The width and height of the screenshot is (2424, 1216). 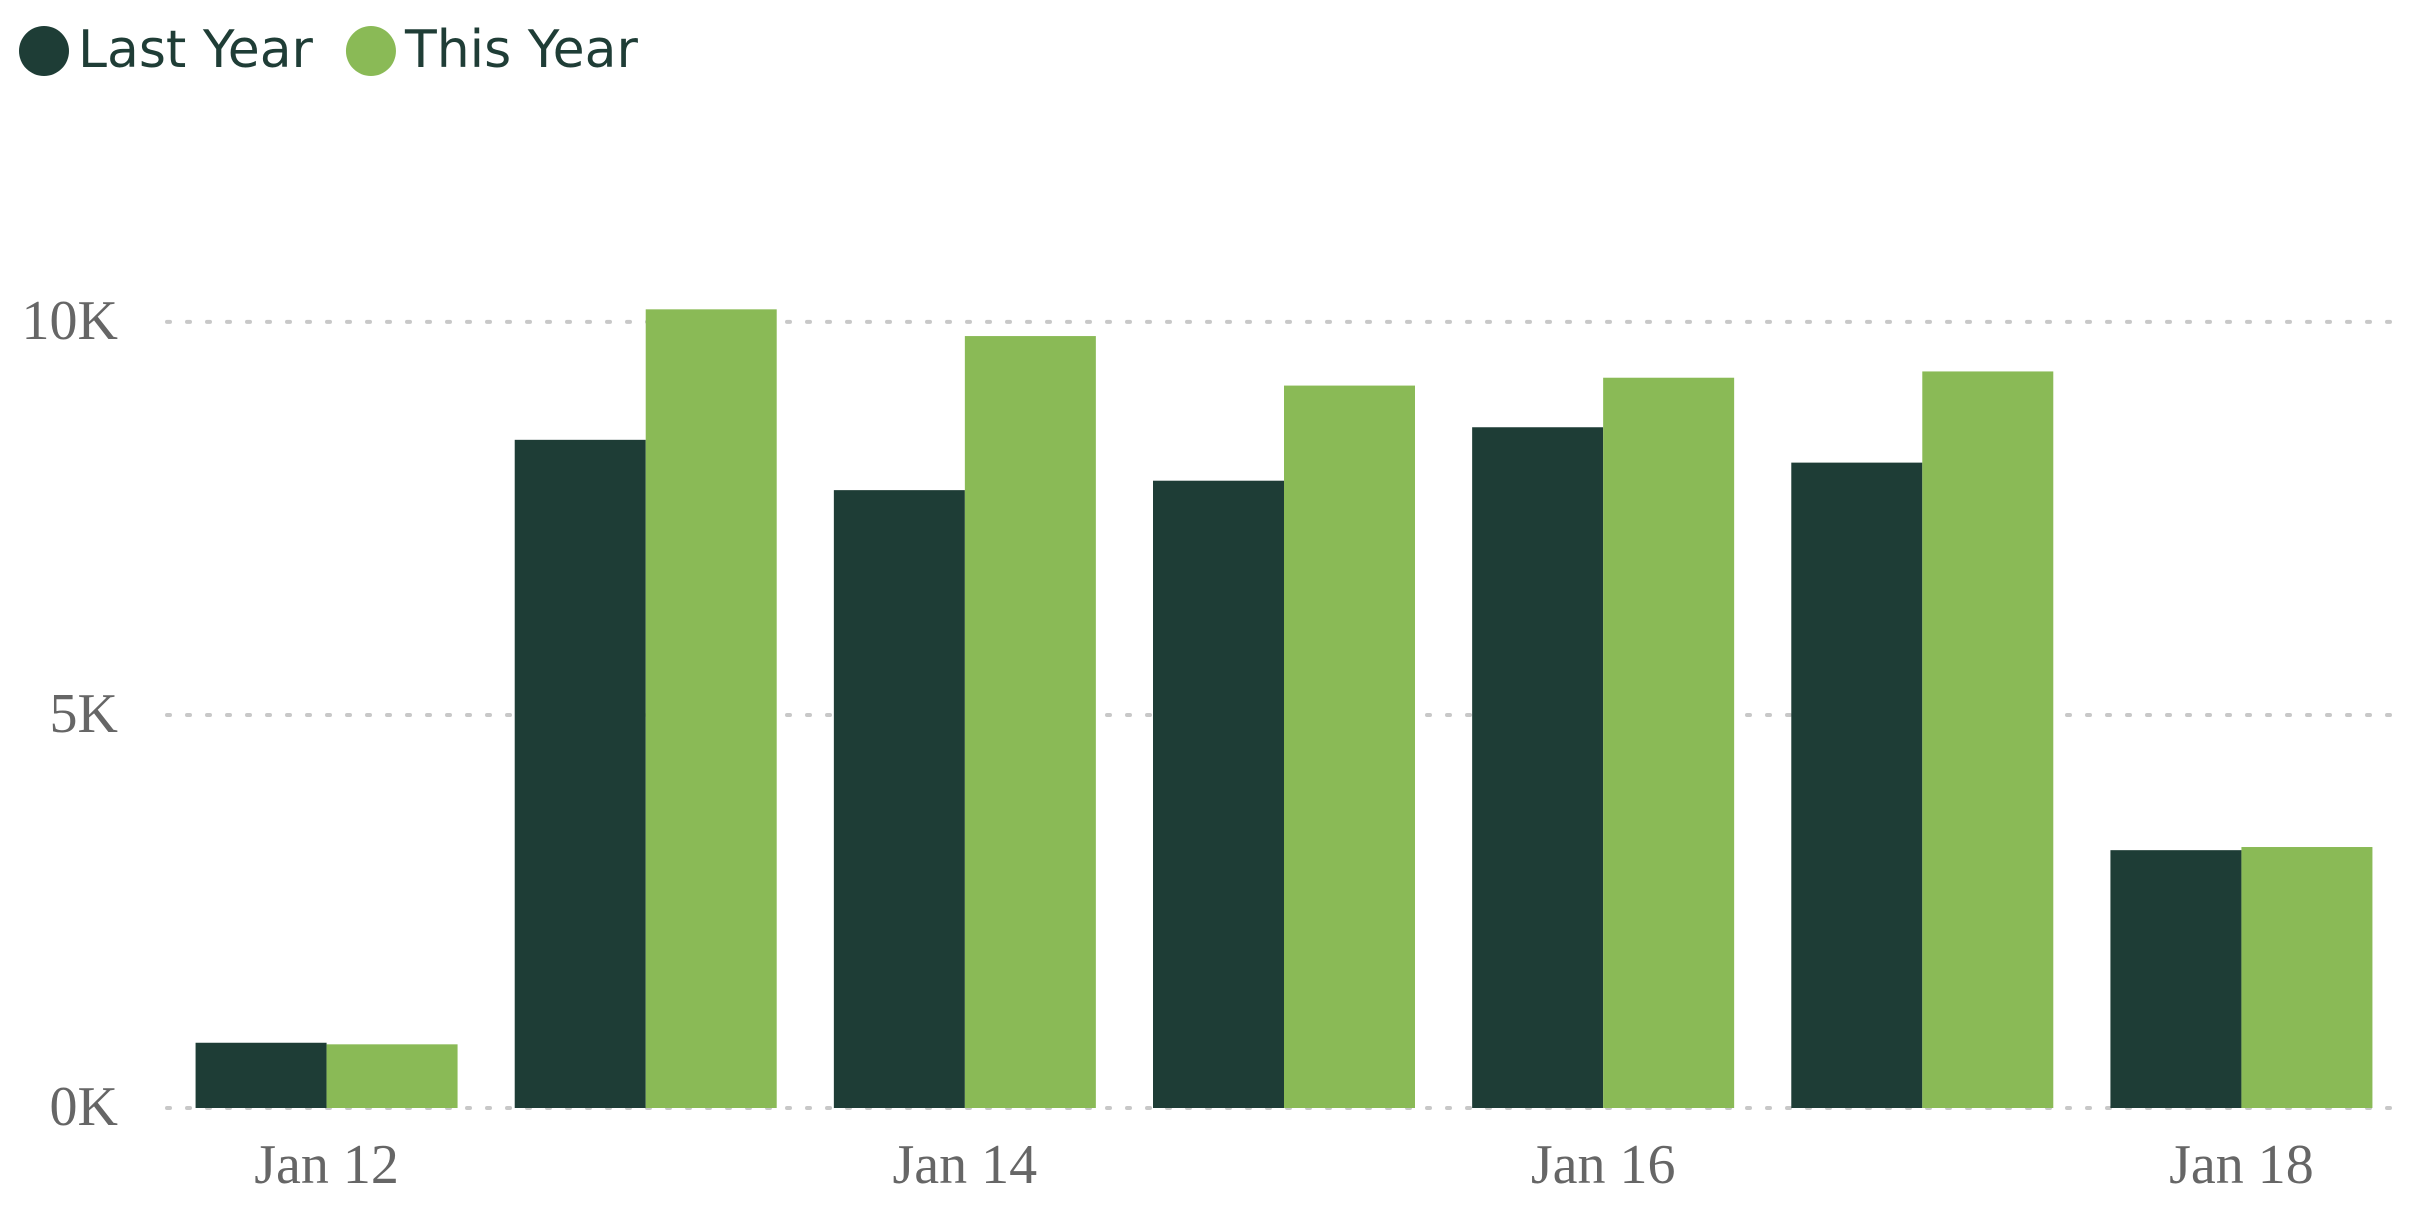 I want to click on legend-label: Last Year, so click(x=196, y=50).